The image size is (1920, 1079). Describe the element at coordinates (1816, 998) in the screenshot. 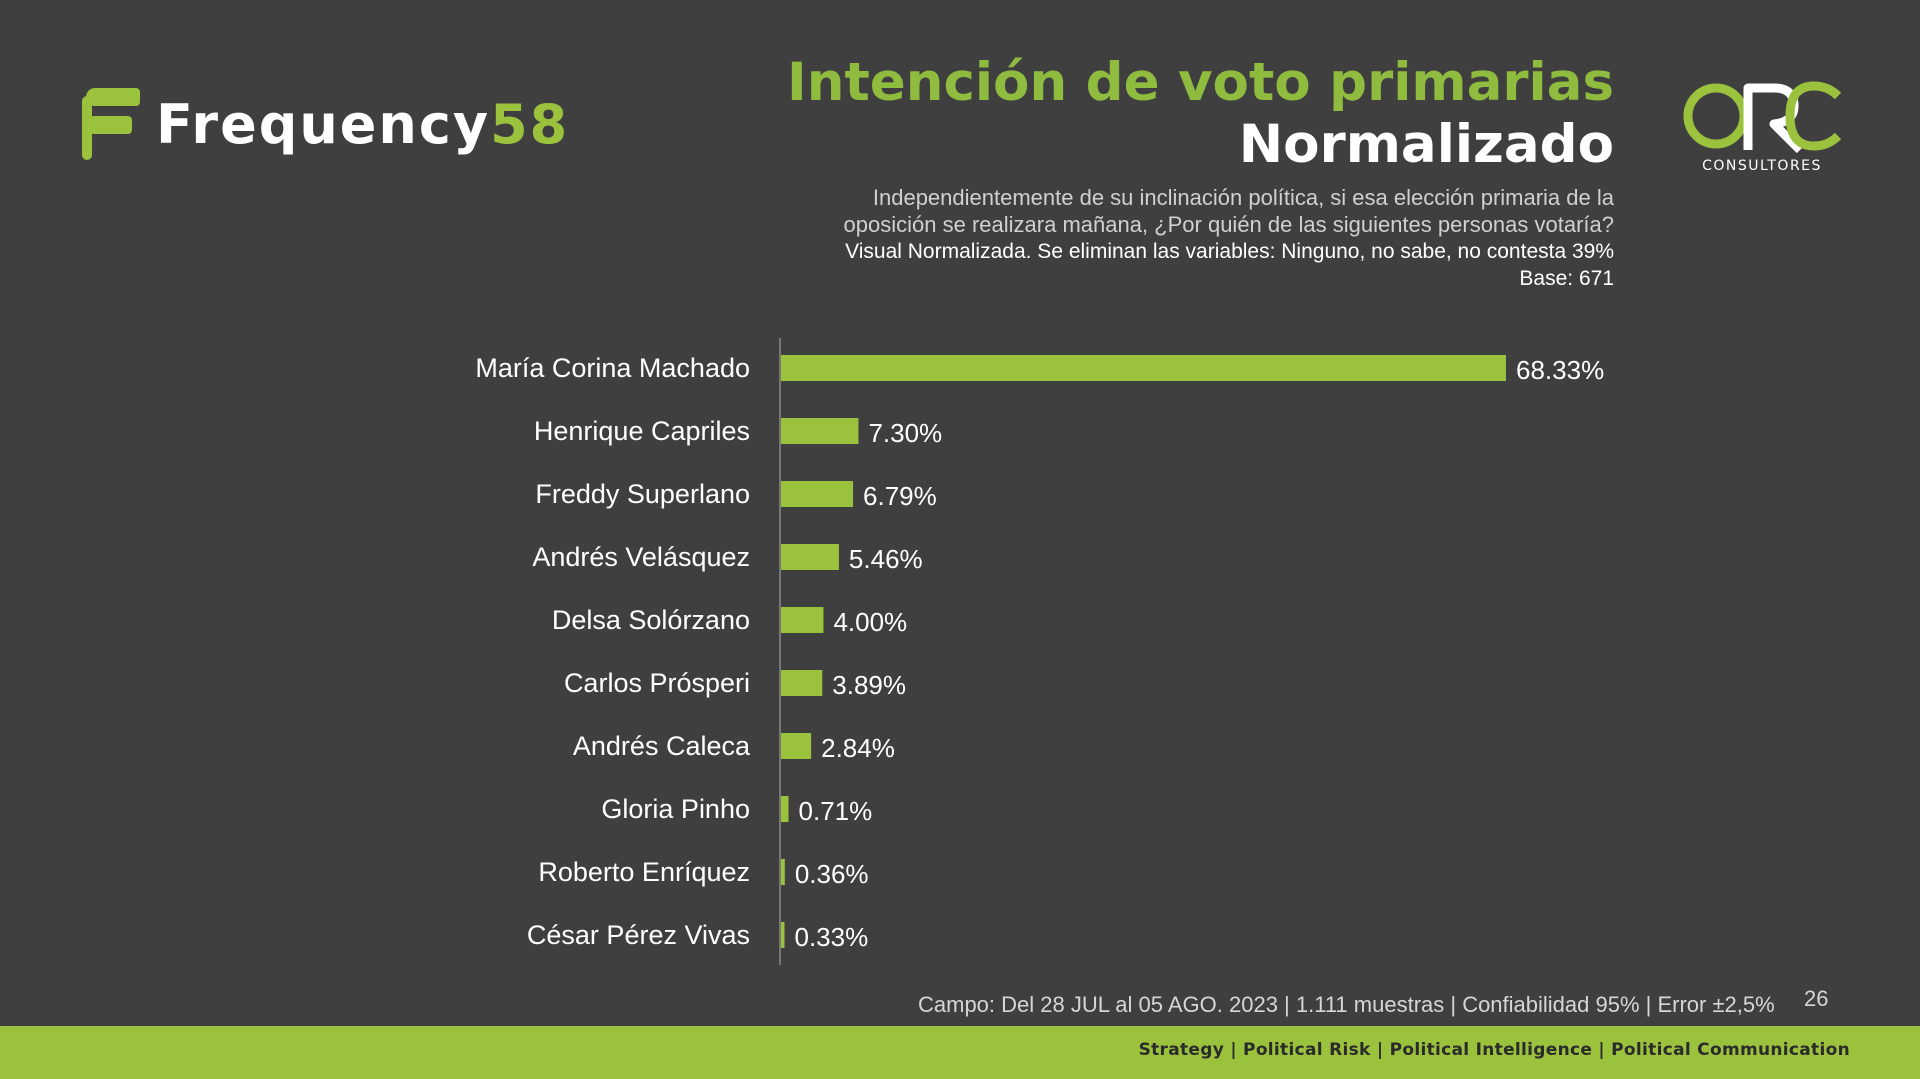

I see `page-number: 26` at that location.